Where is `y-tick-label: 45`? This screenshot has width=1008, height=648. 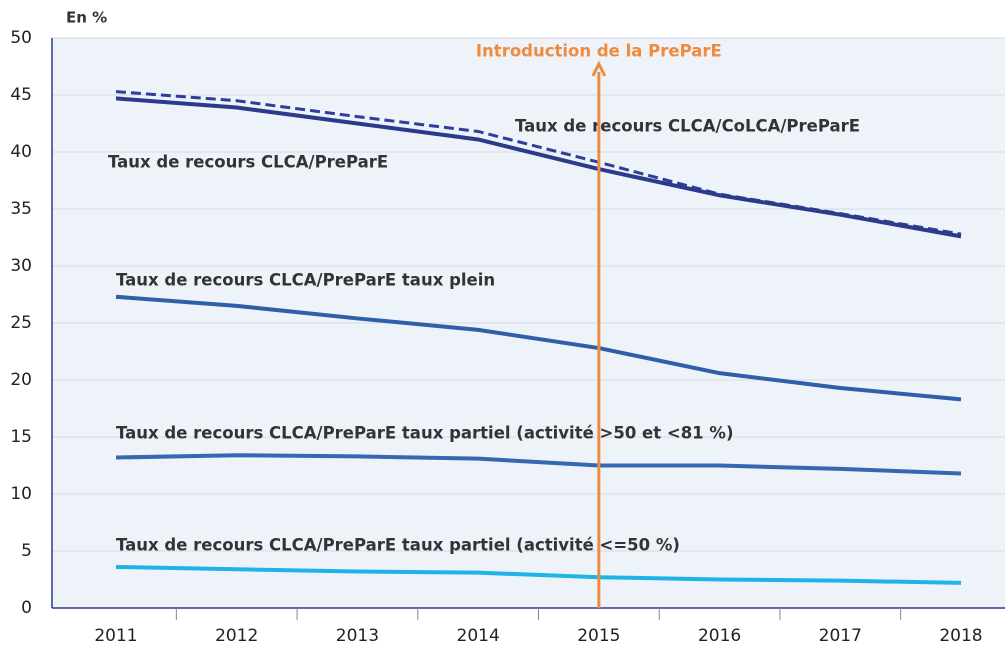 y-tick-label: 45 is located at coordinates (21, 95).